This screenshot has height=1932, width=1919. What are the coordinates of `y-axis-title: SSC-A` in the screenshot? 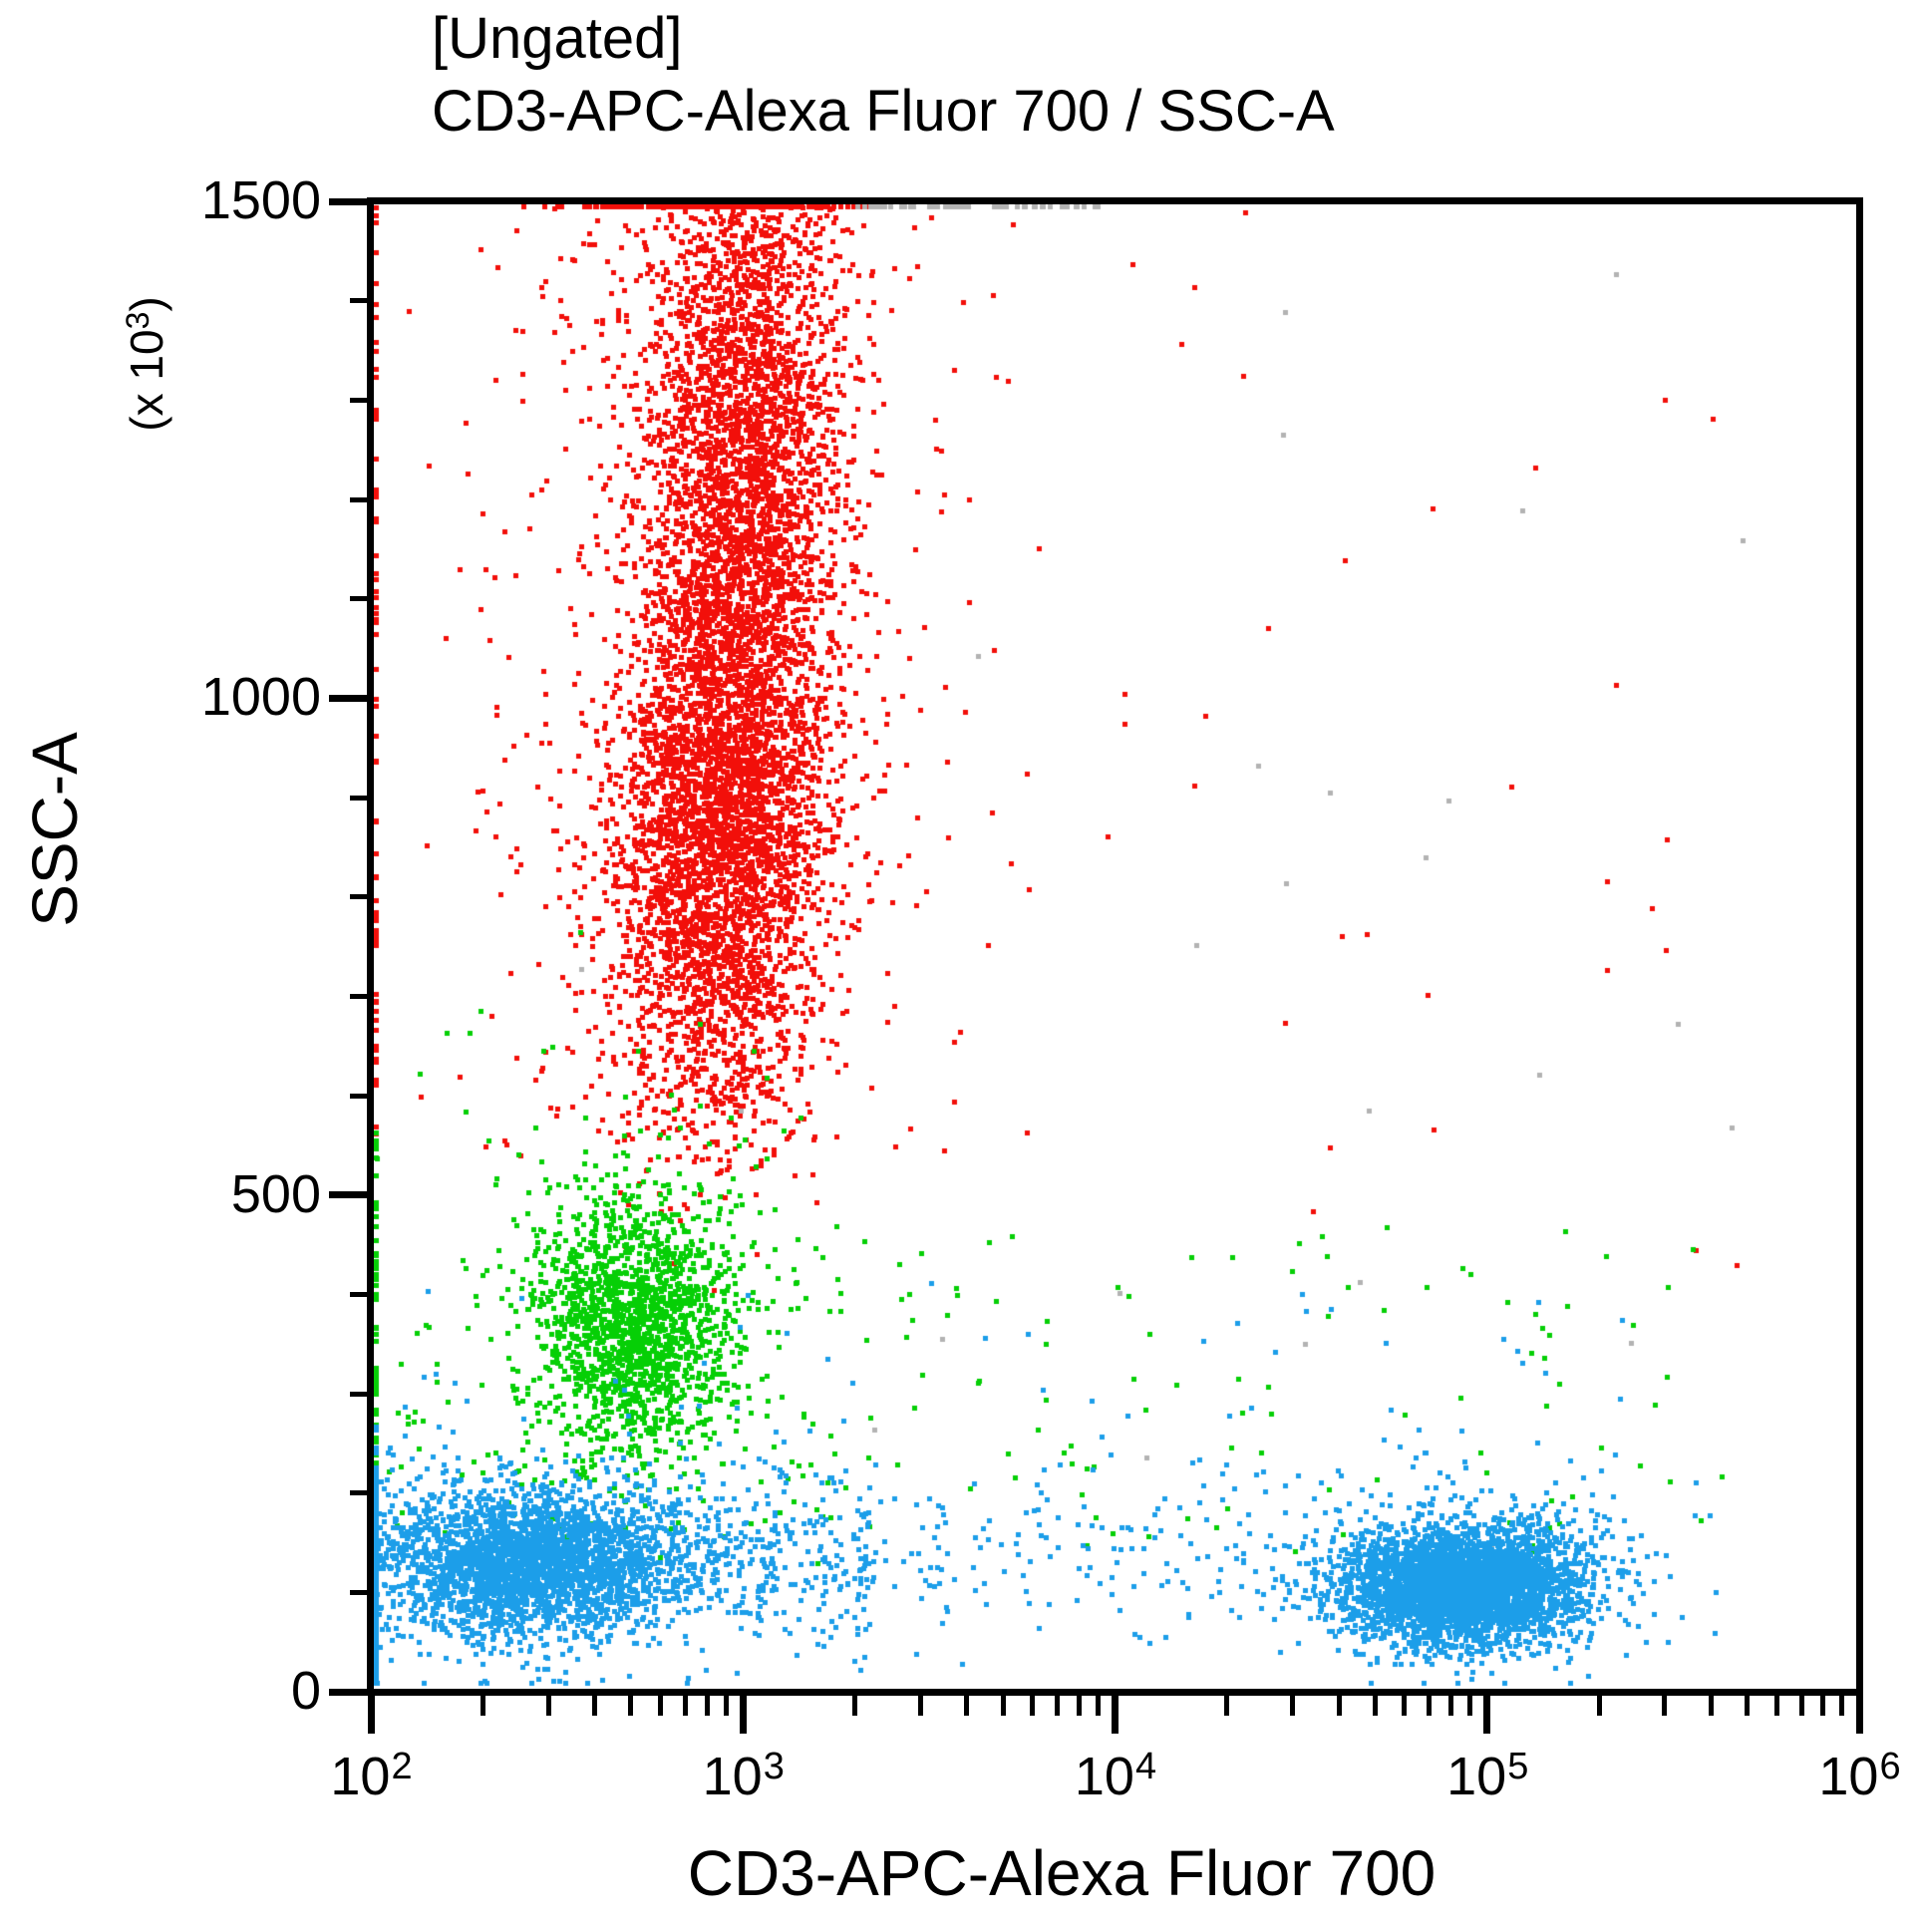 It's located at (55, 829).